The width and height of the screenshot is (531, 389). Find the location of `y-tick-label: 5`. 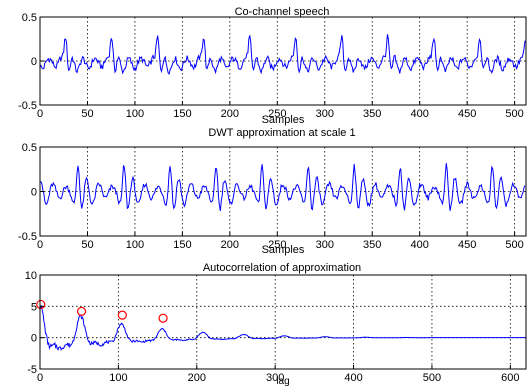

y-tick-label: 5 is located at coordinates (34, 307).